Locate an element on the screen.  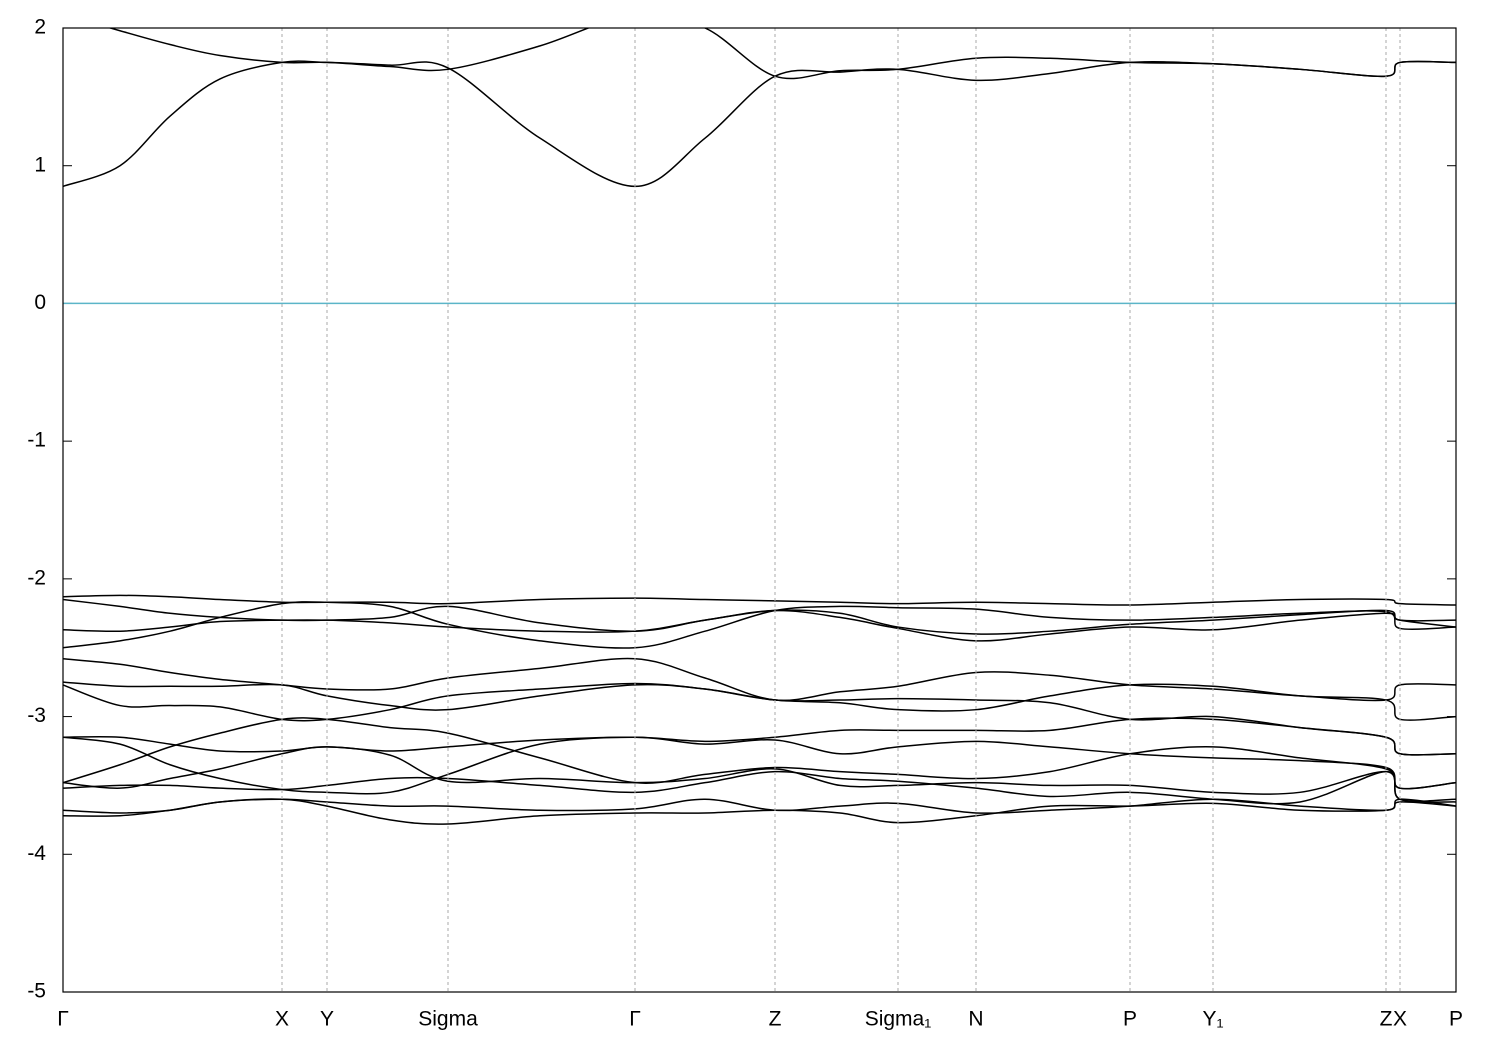
y-tick-label: -2 is located at coordinates (36, 577).